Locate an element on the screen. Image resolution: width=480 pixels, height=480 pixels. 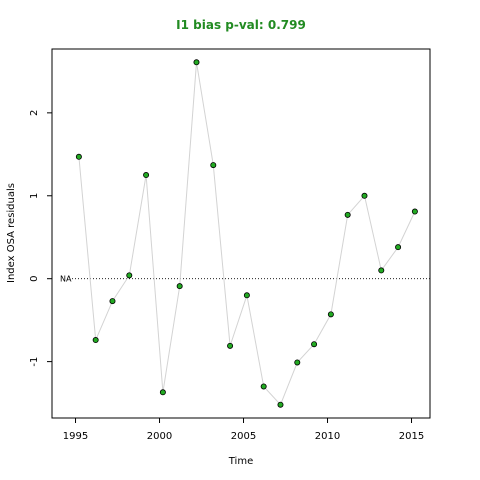
x-tick-label: 2010 is located at coordinates (327, 436).